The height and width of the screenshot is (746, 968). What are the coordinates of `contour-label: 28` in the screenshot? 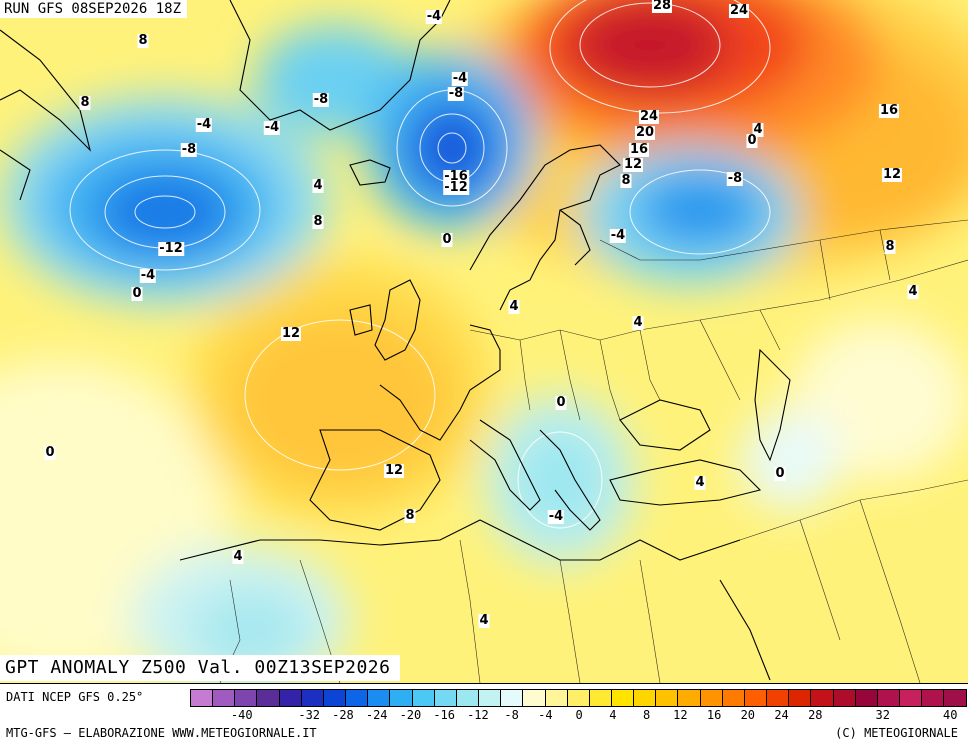 It's located at (662, 6).